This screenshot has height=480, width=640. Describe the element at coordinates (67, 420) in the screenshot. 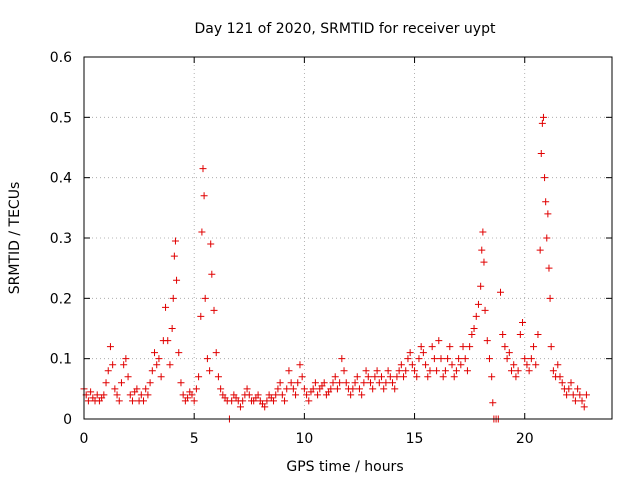

I see `y-tick-label: 0` at that location.